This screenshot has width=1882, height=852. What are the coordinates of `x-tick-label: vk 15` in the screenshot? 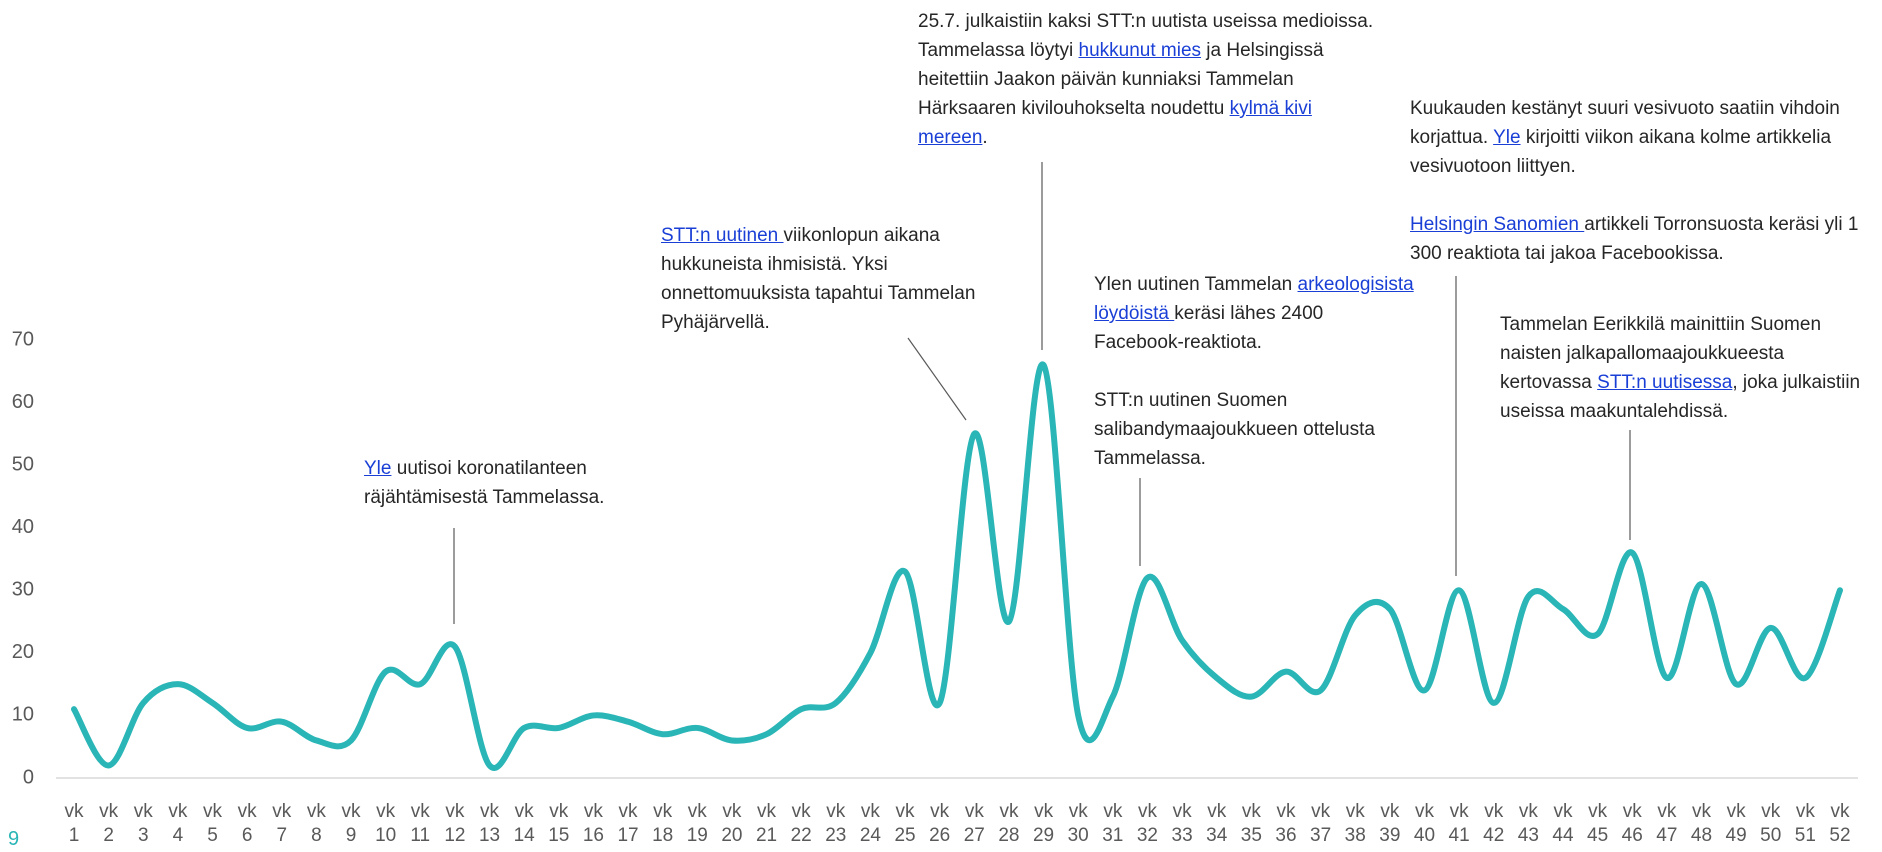 It's located at (559, 823).